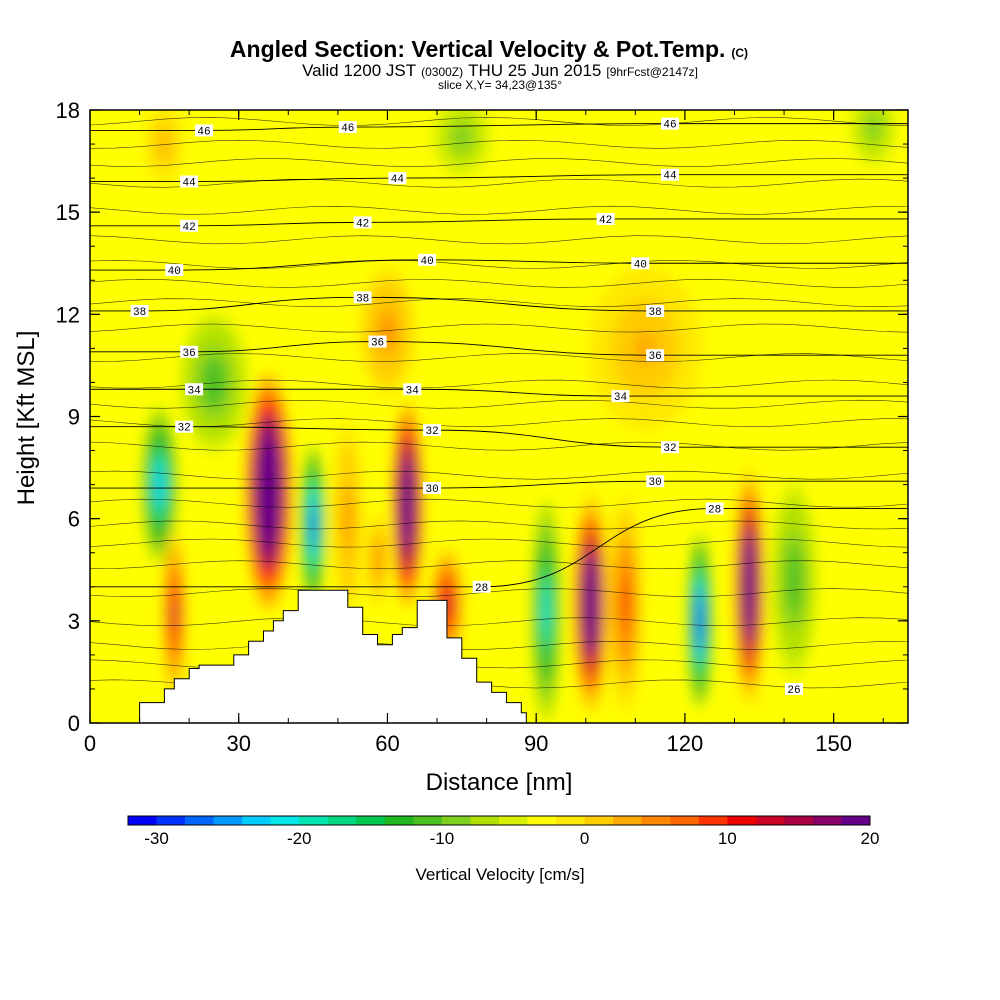  Describe the element at coordinates (727, 838) in the screenshot. I see `colorbar-tick-label: 10` at that location.